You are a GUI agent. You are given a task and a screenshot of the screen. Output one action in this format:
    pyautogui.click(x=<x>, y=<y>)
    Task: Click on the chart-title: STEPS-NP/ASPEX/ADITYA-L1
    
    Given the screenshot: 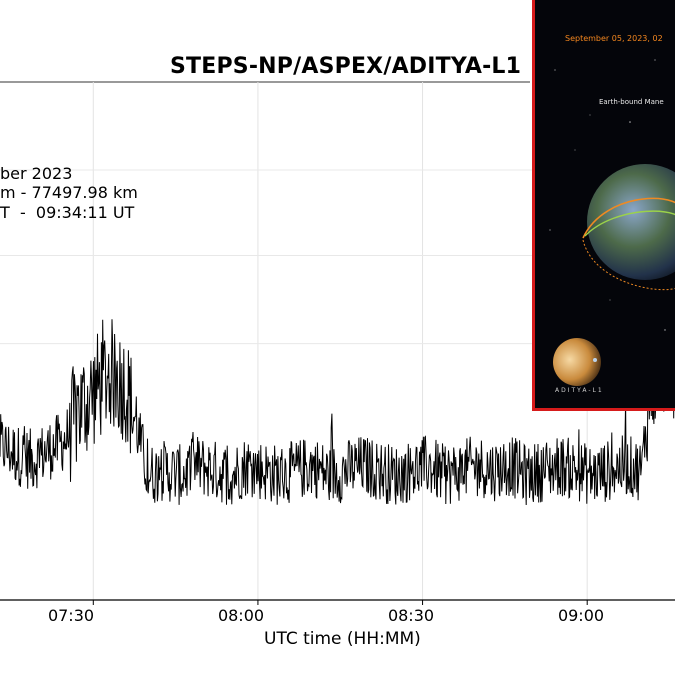 What is the action you would take?
    pyautogui.click(x=346, y=66)
    